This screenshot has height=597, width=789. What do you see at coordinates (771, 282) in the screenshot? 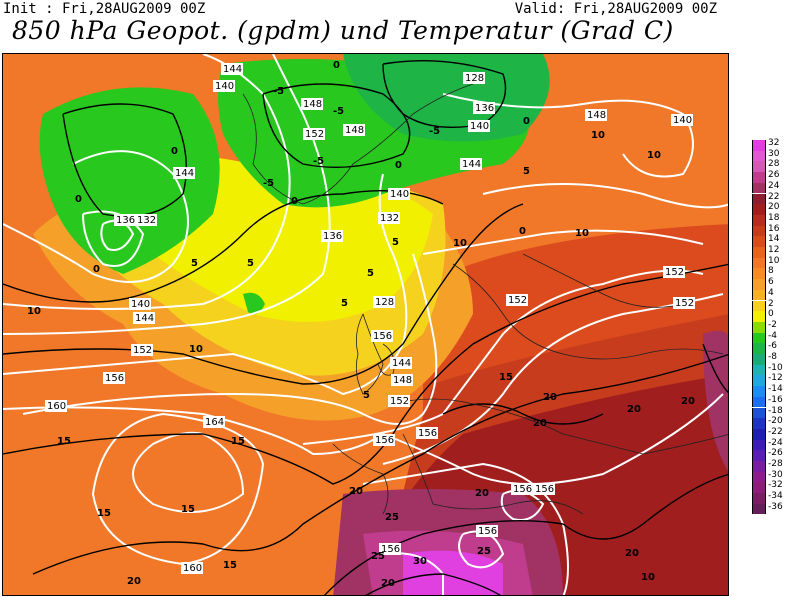
I see `colorbar-tick-label: 6` at bounding box center [771, 282].